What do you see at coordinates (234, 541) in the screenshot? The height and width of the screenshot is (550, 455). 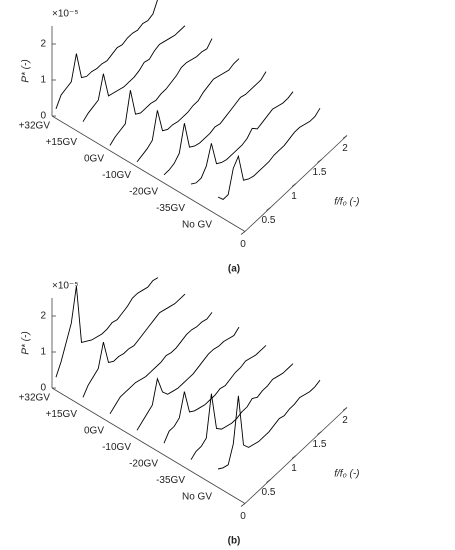 I see `panel-label: (b)` at bounding box center [234, 541].